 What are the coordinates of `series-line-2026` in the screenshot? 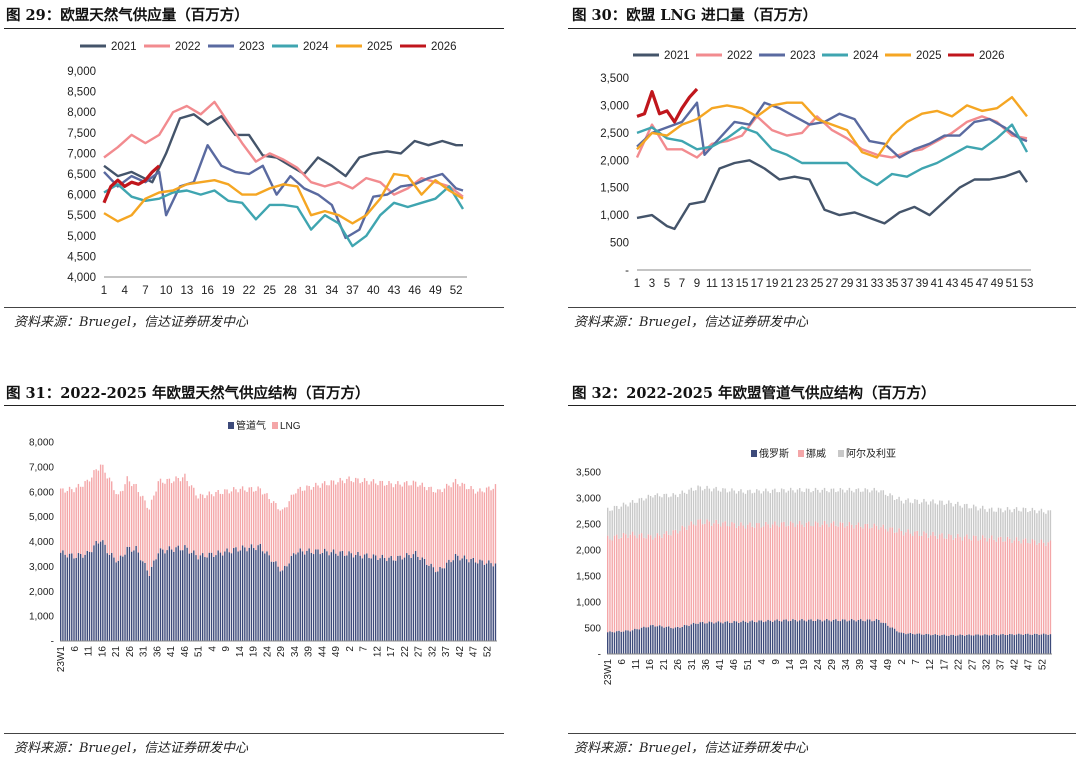 It's located at (667, 105).